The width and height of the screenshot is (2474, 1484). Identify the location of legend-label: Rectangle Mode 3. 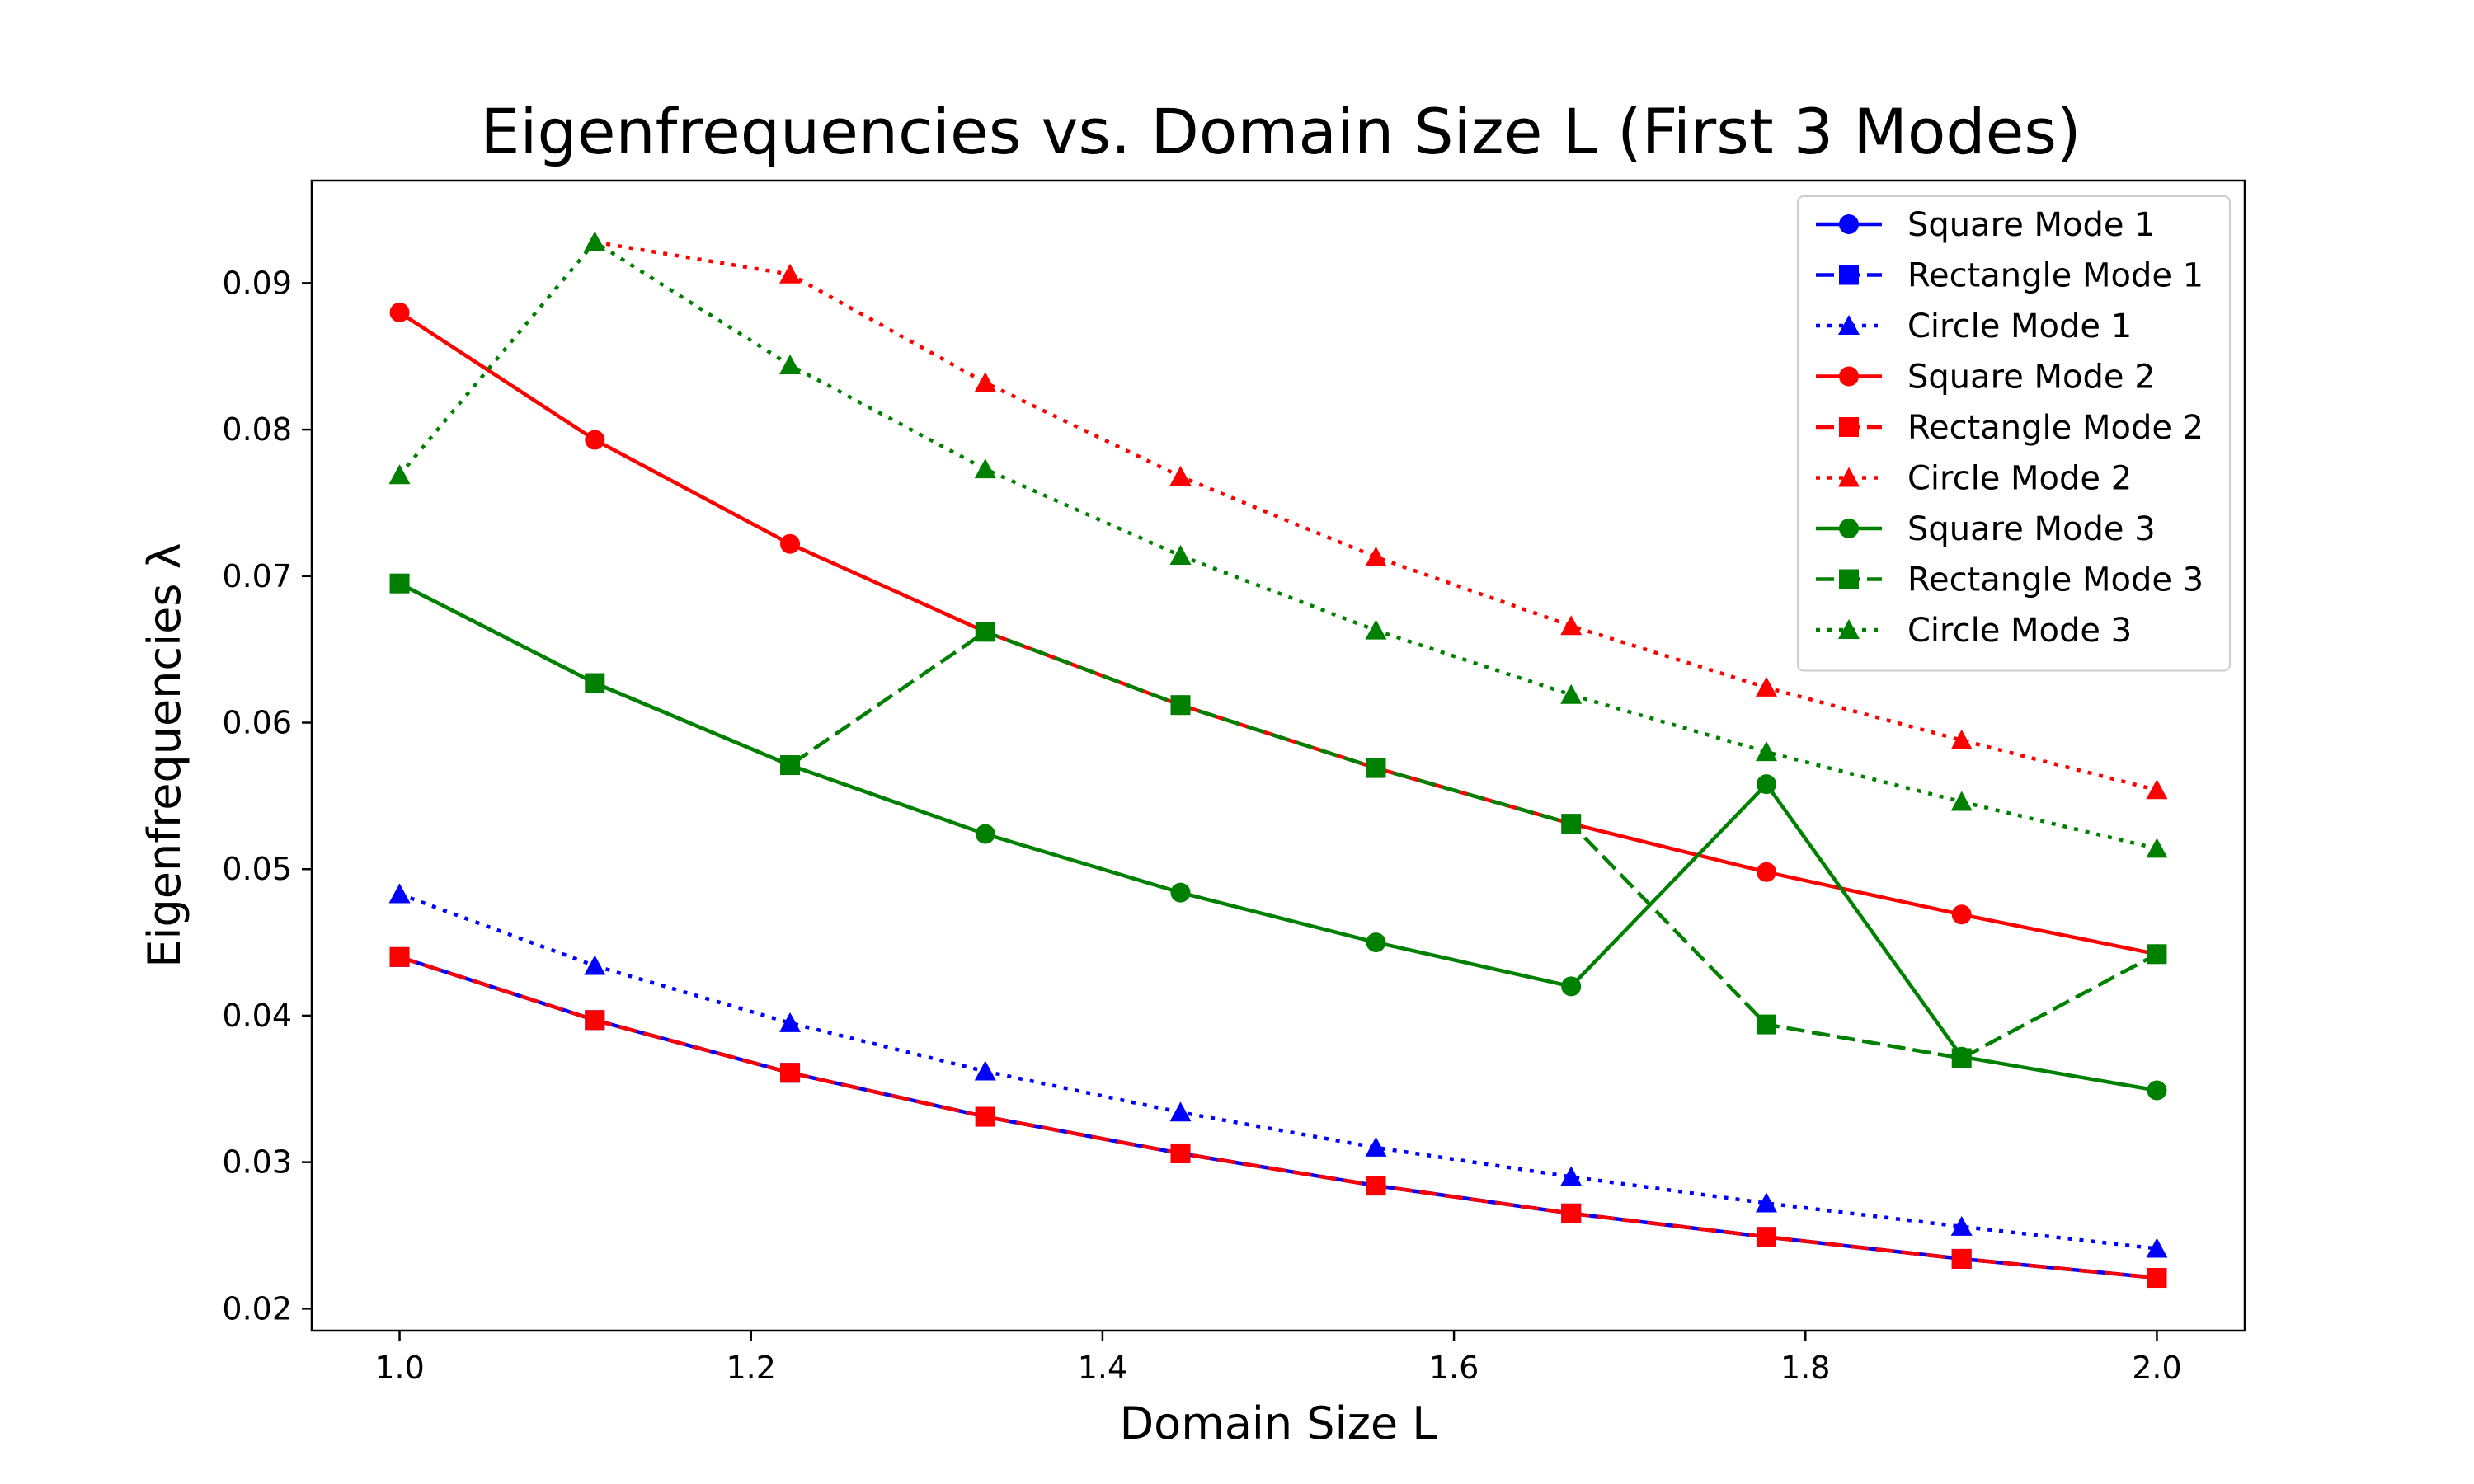
(2055, 580).